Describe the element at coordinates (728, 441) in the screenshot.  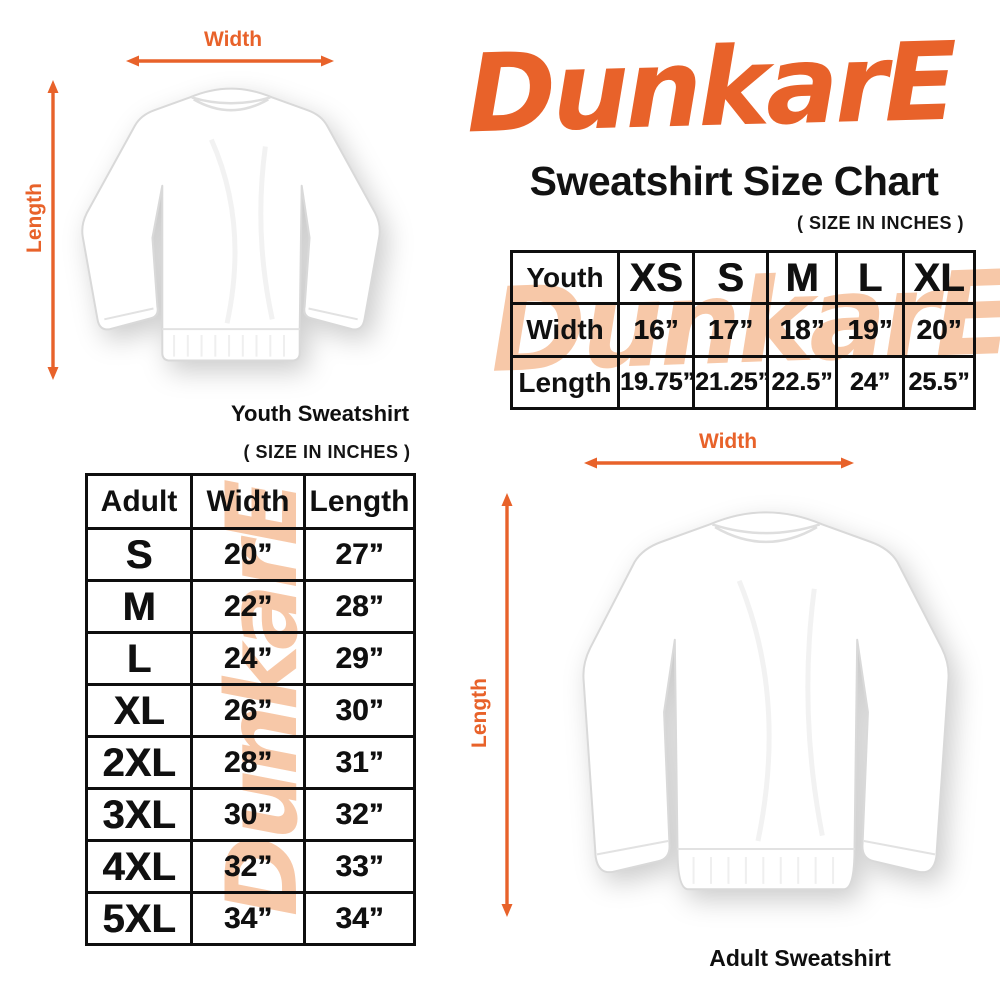
I see `adult-width-label: Width` at that location.